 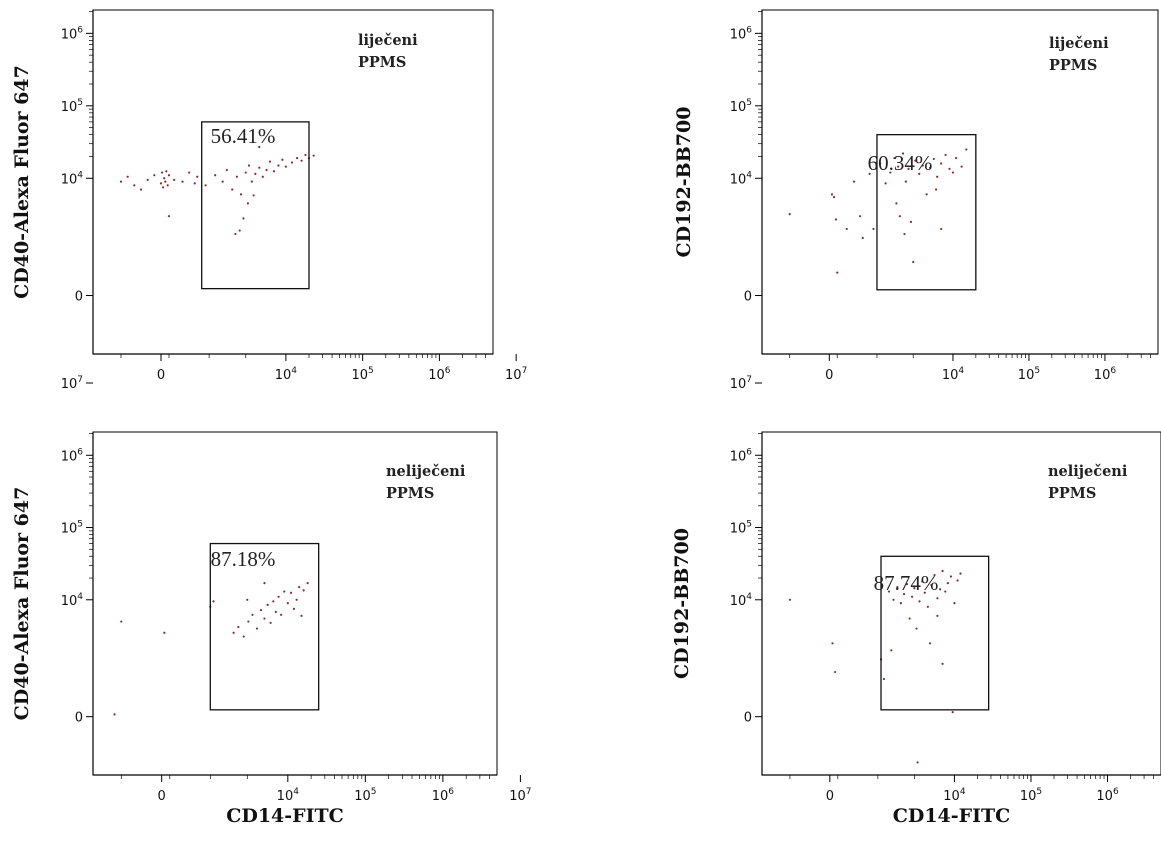 I want to click on y-tick-label: 10⁶, so click(x=741, y=33).